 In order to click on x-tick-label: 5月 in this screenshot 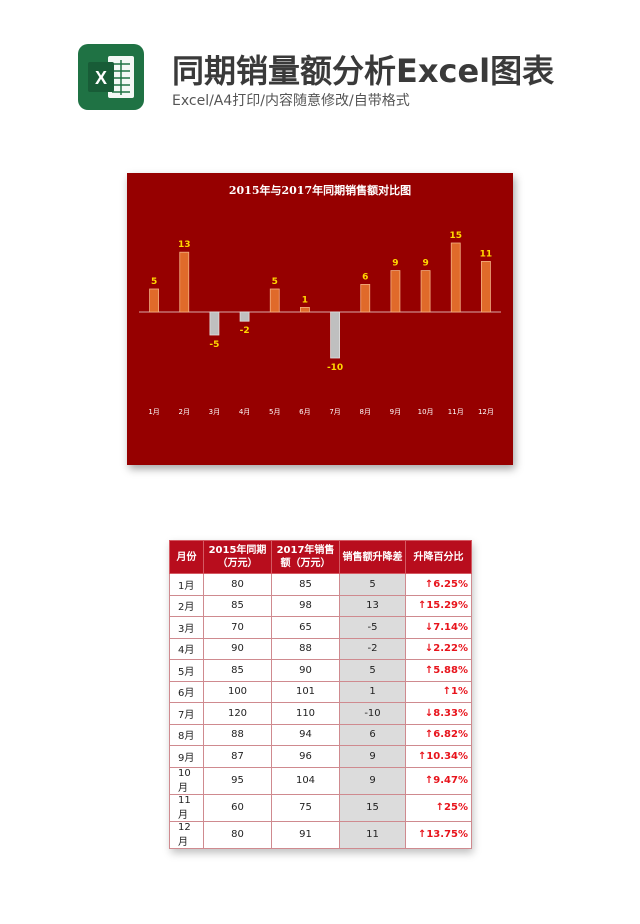, I will do `click(274, 412)`.